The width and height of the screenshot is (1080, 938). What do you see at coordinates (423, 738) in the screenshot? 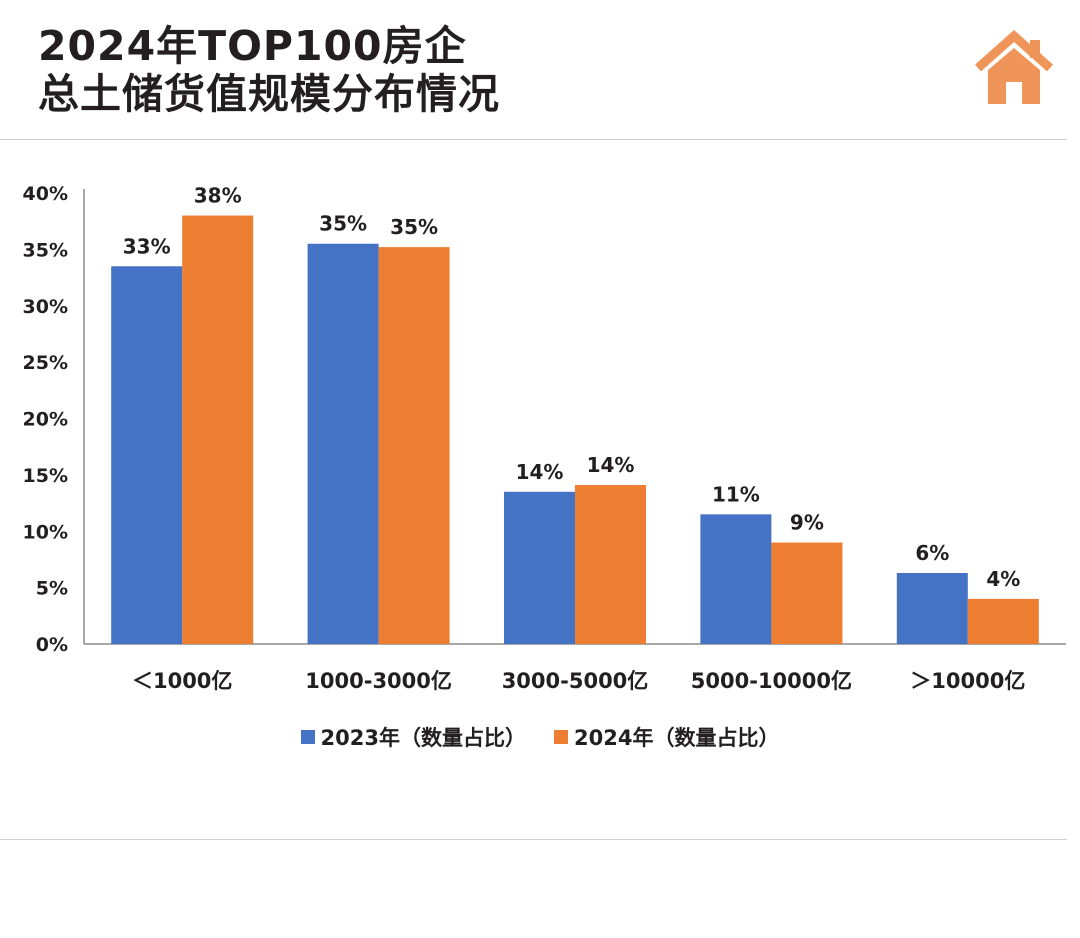
I see `legend-label-2023: 2023年（数量占比）` at bounding box center [423, 738].